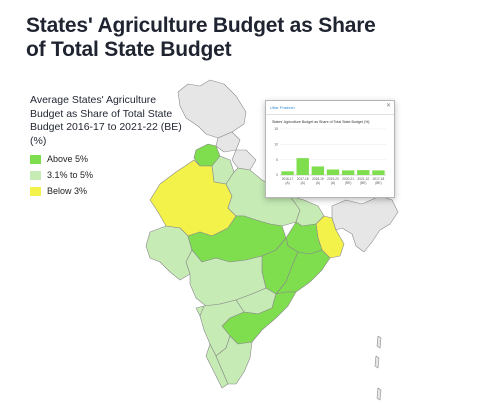 Image resolution: width=480 pixels, height=413 pixels. I want to click on legend-item-below: Below 3%, so click(61, 191).